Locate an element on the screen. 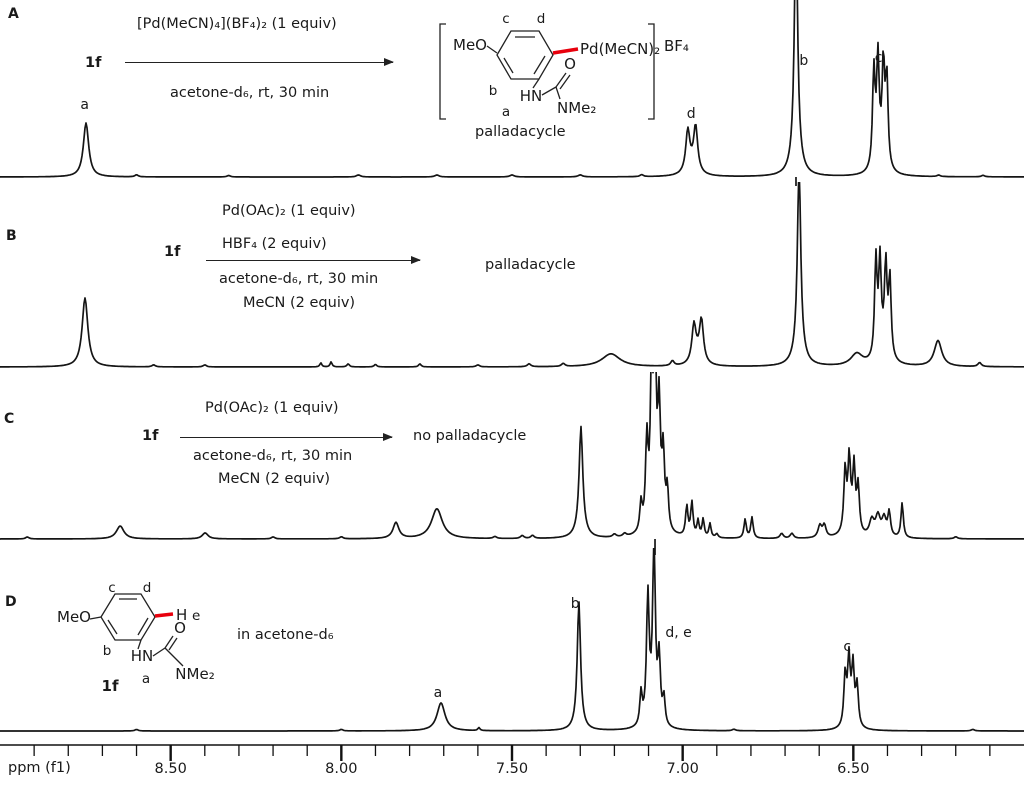  axis-tick-label-7.50: 7.50 is located at coordinates (512, 769).